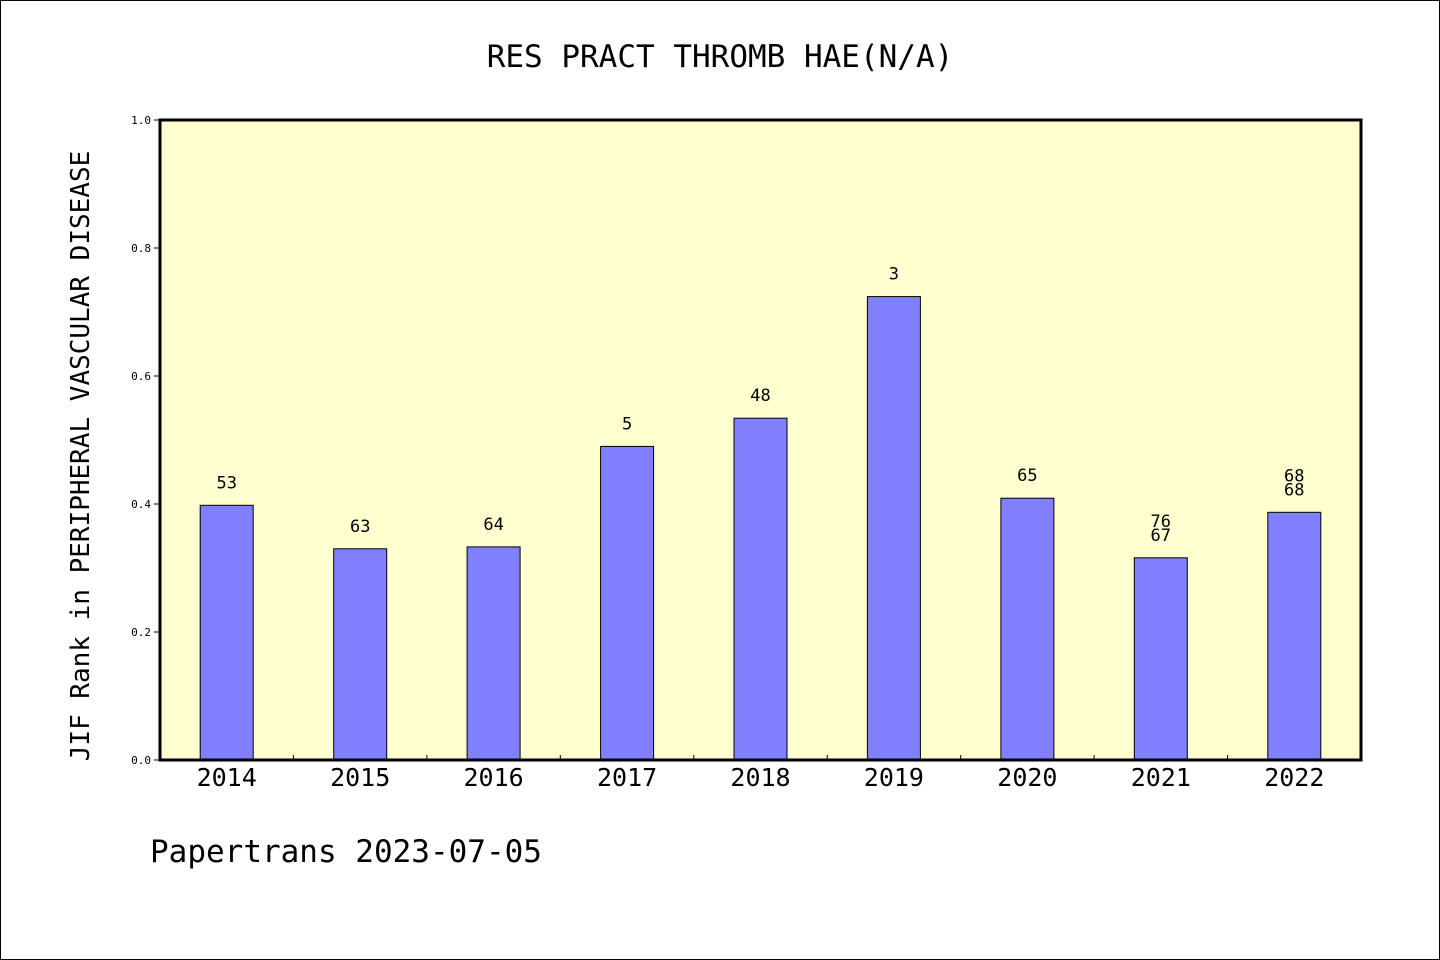 This screenshot has width=1440, height=960. Describe the element at coordinates (141, 504) in the screenshot. I see `y-tick-label: 0.4` at that location.